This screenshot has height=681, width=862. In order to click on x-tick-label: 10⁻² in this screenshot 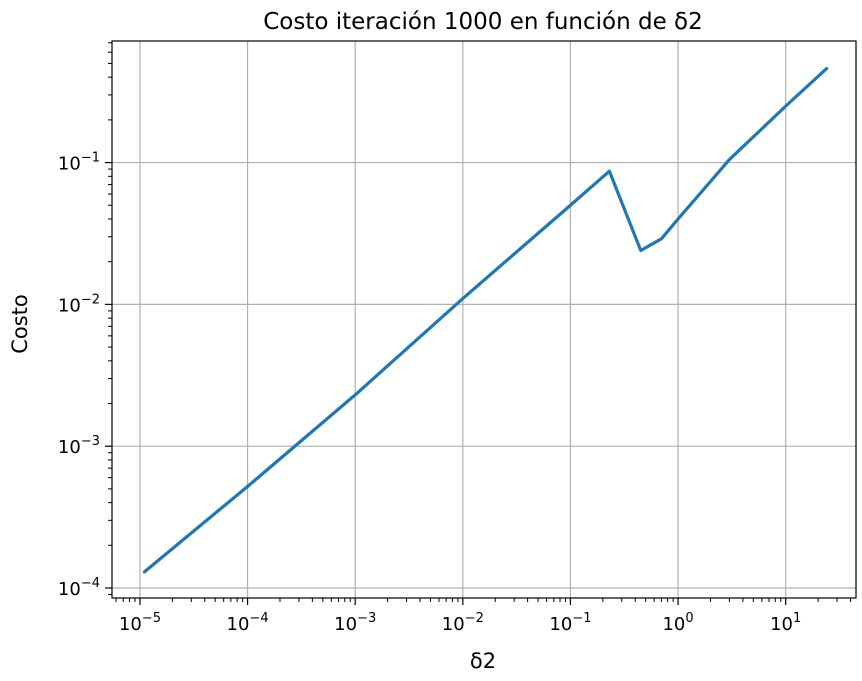, I will do `click(463, 623)`.